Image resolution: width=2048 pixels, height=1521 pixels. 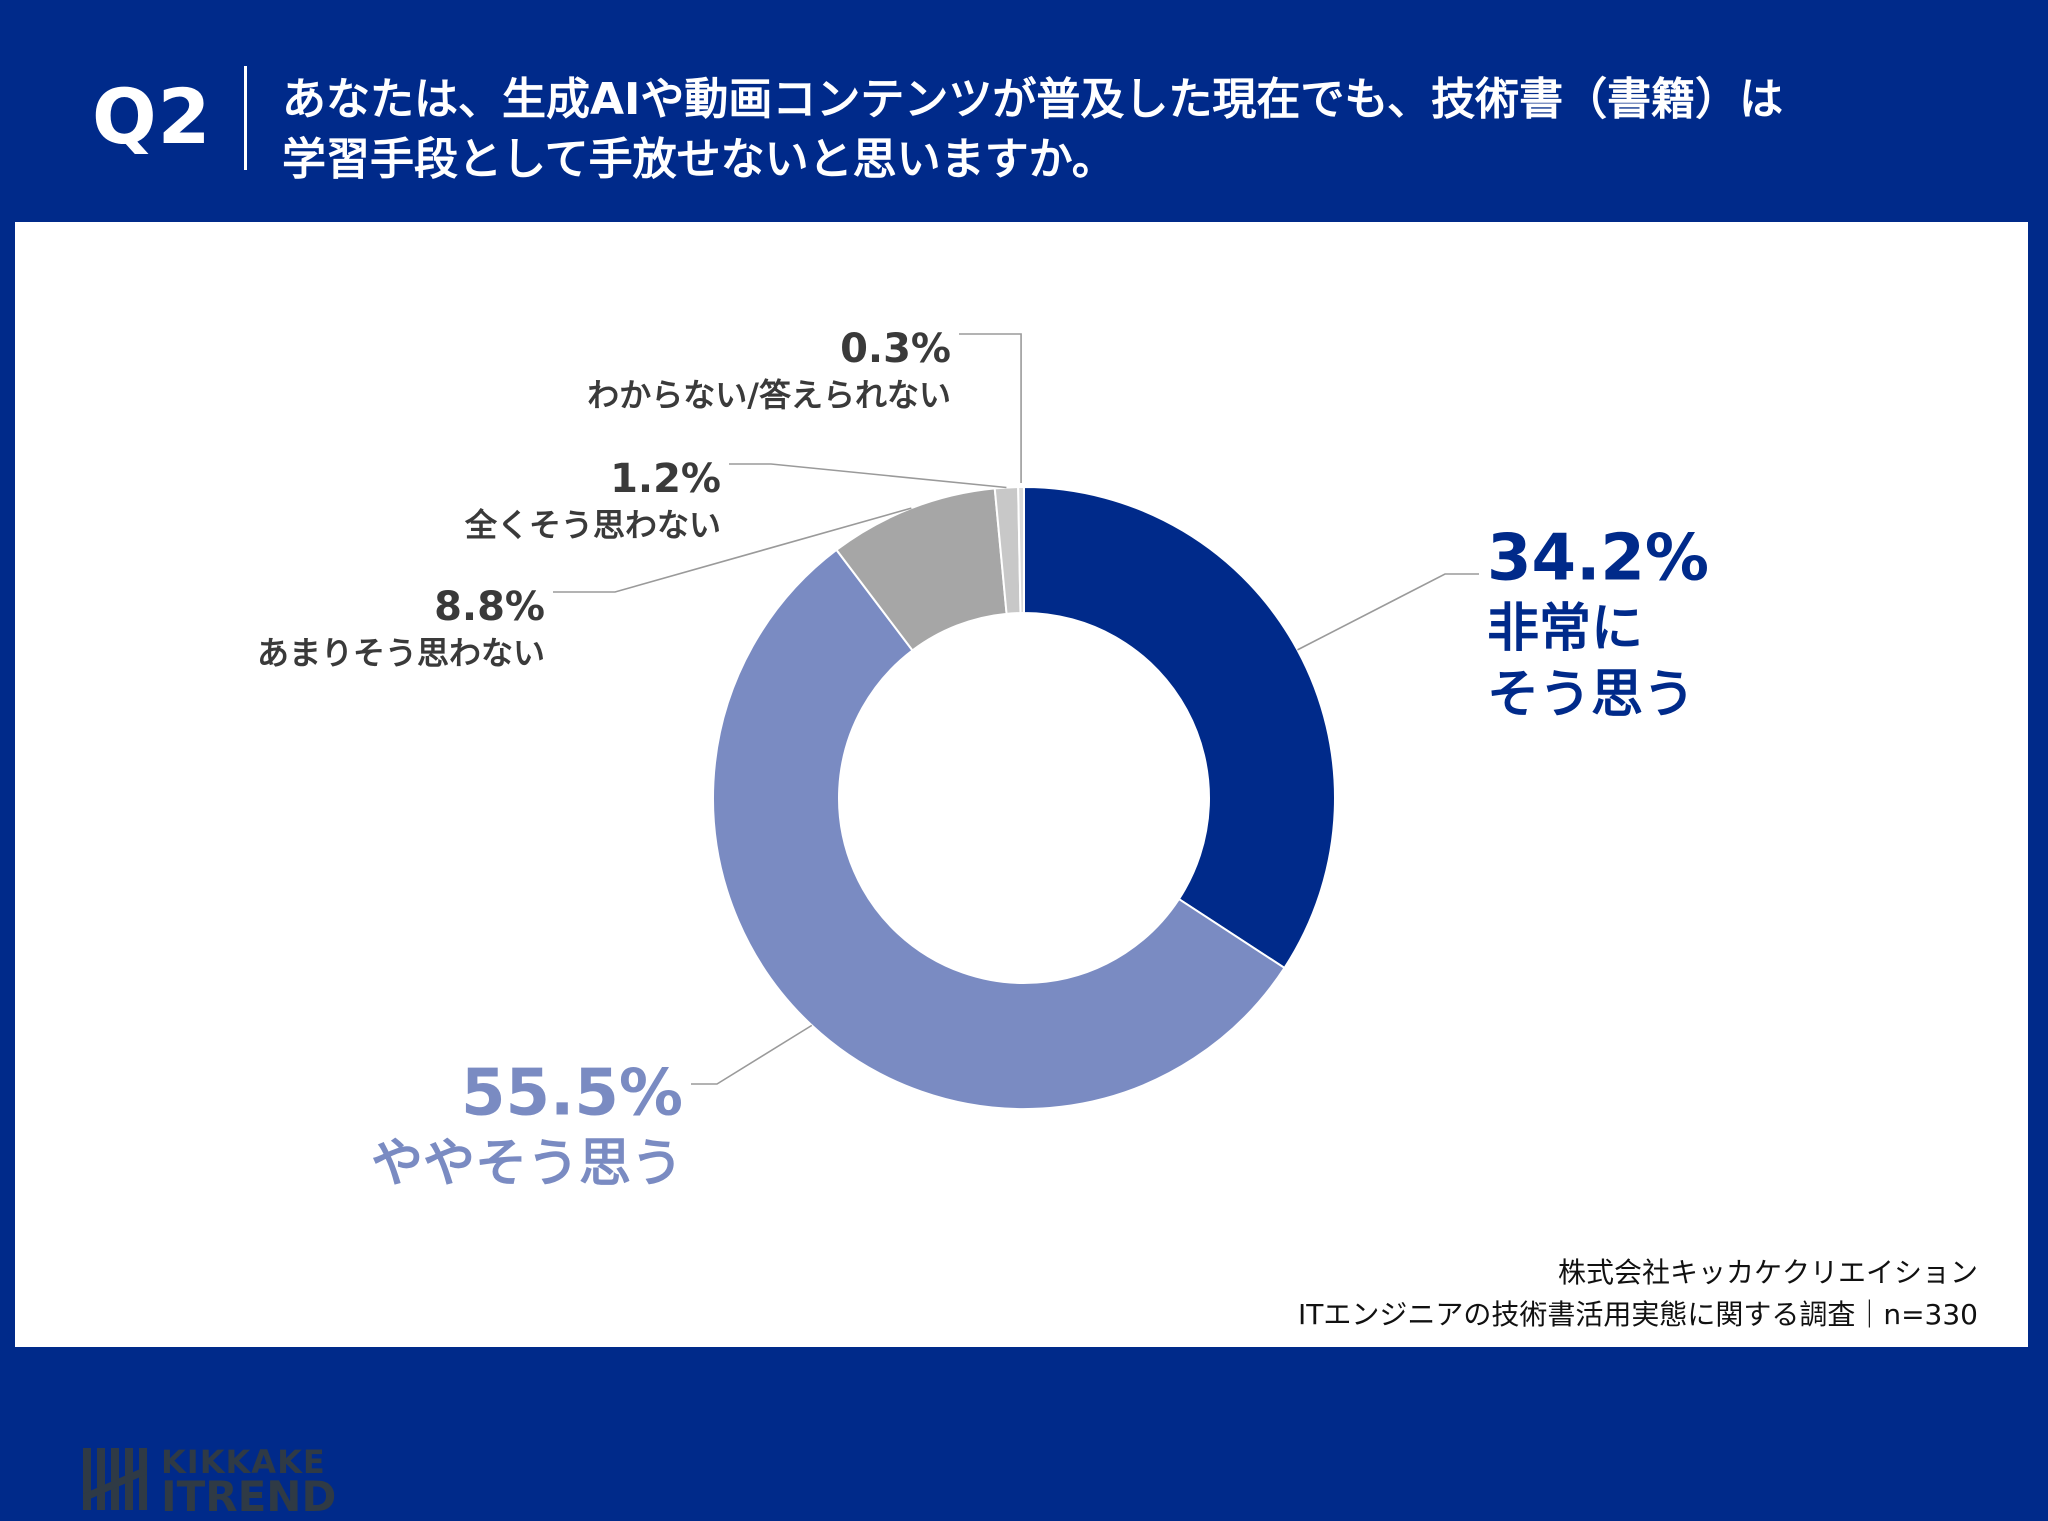 What do you see at coordinates (769, 395) in the screenshot?
I see `category-label-5: わからない/答えられない` at bounding box center [769, 395].